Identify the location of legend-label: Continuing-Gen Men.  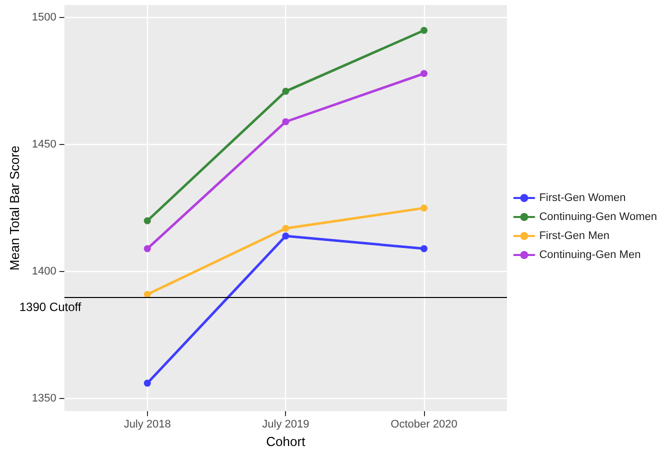
(590, 255).